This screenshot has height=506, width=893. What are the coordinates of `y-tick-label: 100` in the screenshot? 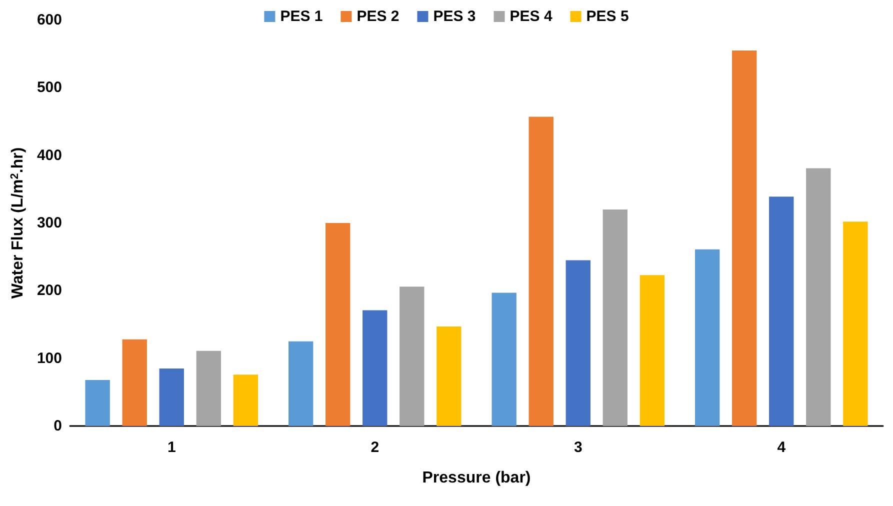 It's located at (49, 358).